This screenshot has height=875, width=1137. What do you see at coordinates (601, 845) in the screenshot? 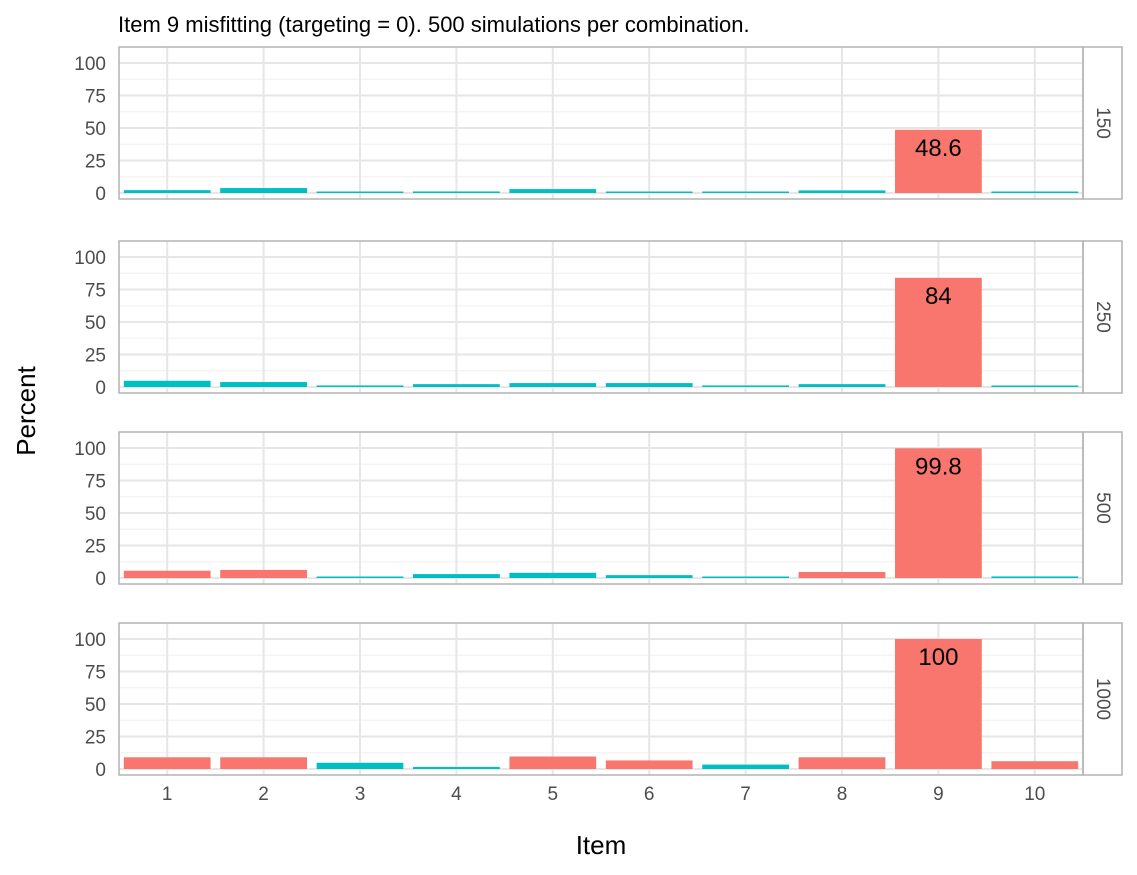
I see `x-axis-label: Item` at bounding box center [601, 845].